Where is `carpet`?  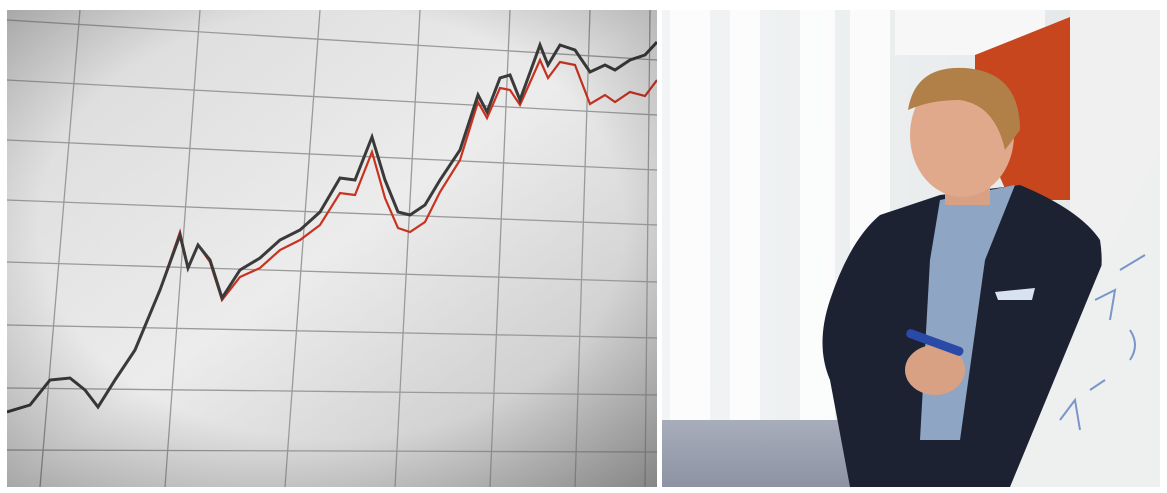 carpet is located at coordinates (762, 453).